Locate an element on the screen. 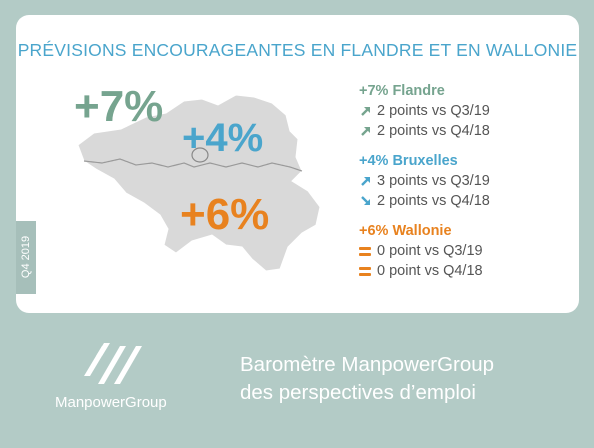 Image resolution: width=594 pixels, height=448 pixels. region-border is located at coordinates (193, 165).